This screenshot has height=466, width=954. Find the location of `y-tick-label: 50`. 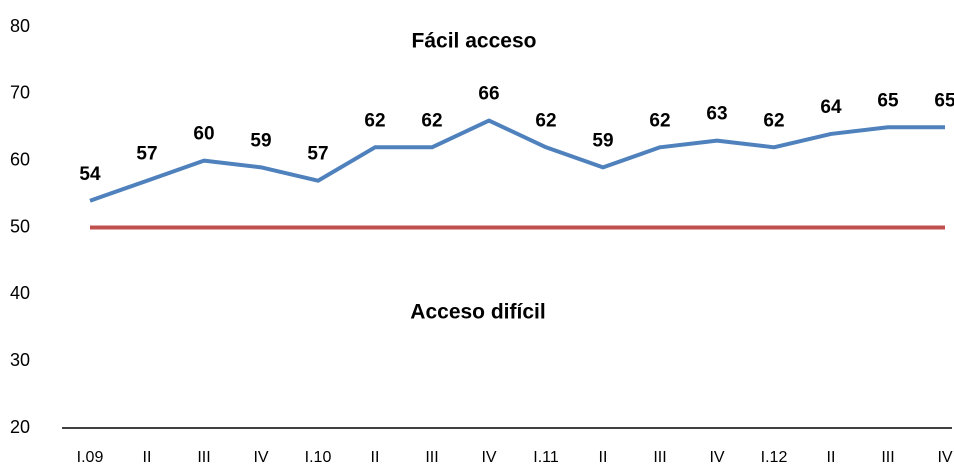

y-tick-label: 50 is located at coordinates (20, 226).